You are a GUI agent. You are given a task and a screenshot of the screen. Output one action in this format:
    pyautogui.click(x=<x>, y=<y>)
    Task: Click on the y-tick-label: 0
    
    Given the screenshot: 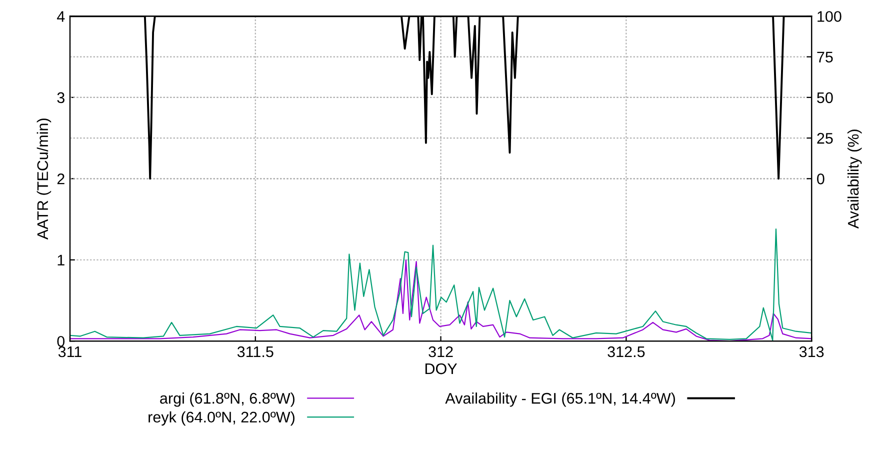 What is the action you would take?
    pyautogui.click(x=61, y=341)
    